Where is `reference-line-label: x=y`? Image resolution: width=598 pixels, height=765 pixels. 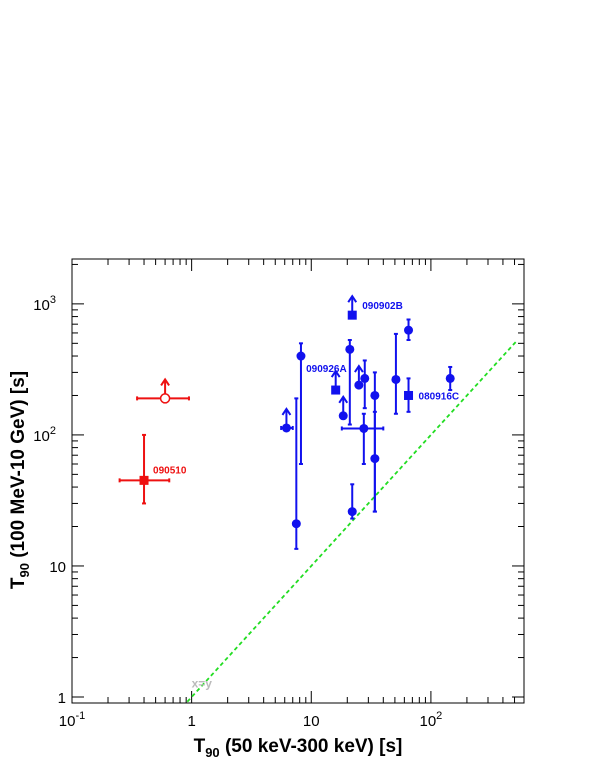
reference-line-label: x=y is located at coordinates (202, 684).